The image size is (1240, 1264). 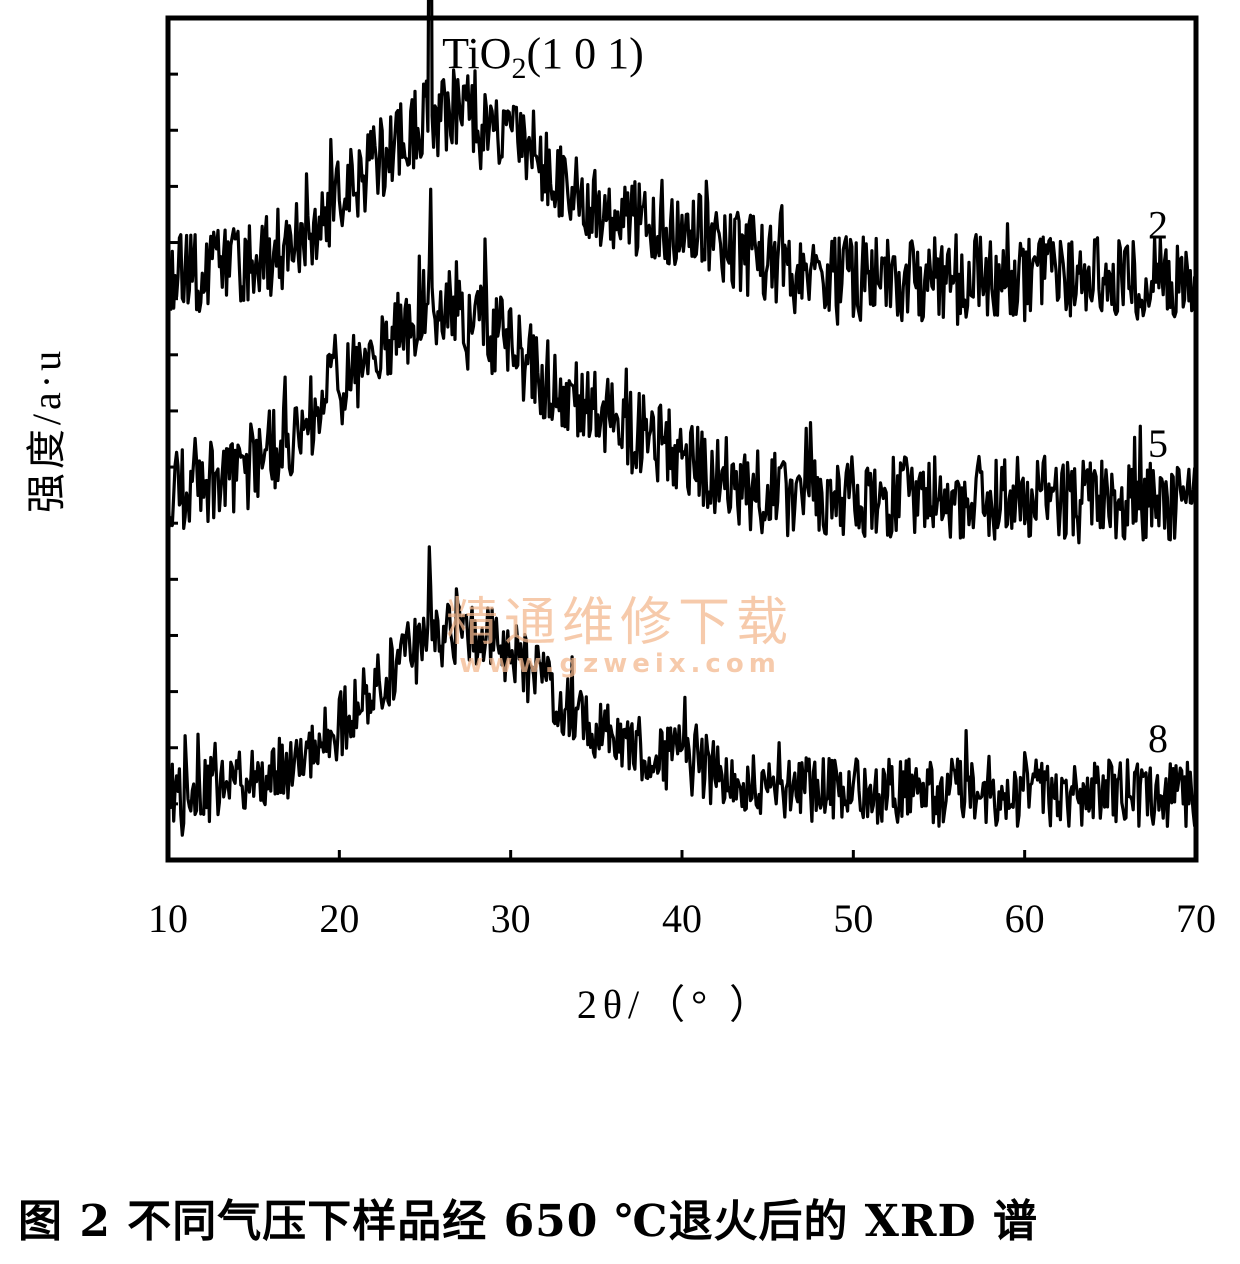 What do you see at coordinates (1158, 443) in the screenshot?
I see `series-label-5: 5` at bounding box center [1158, 443].